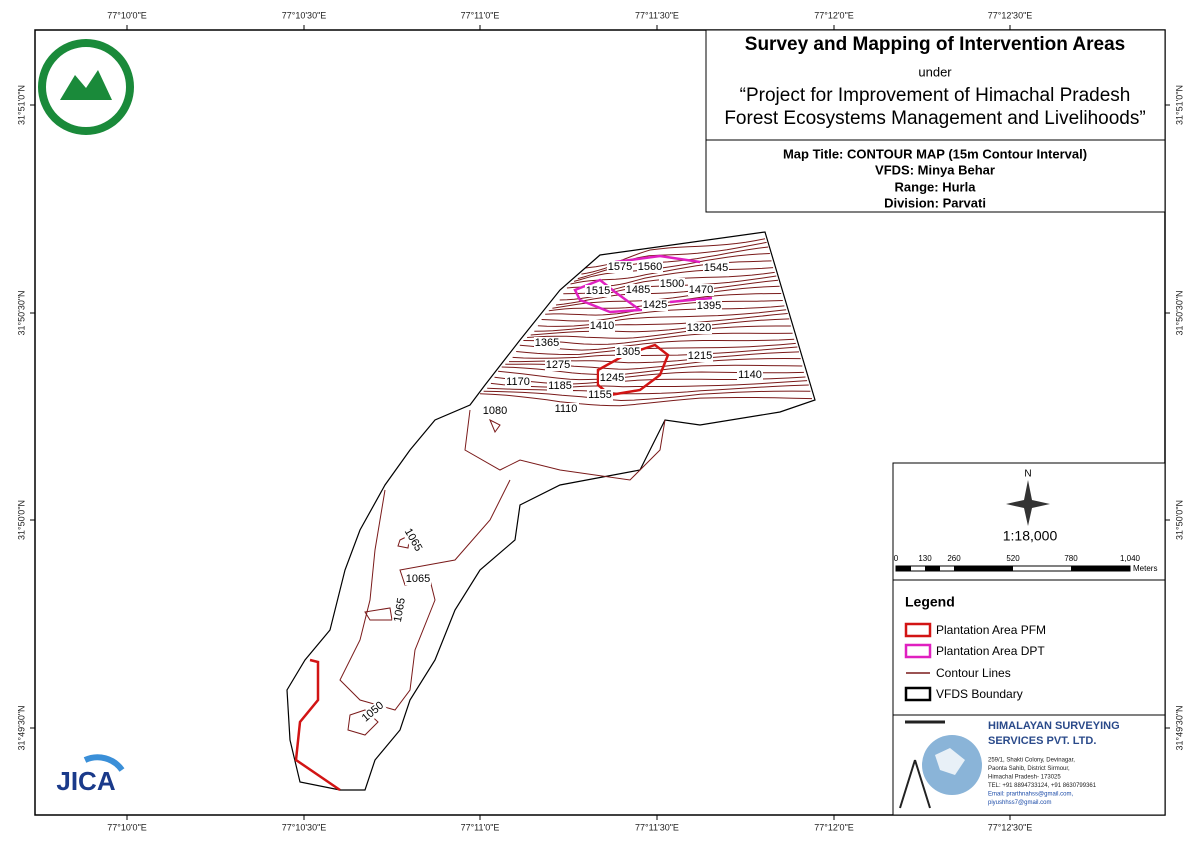 The height and width of the screenshot is (853, 1200). I want to click on scale-tick-label: 260, so click(954, 558).